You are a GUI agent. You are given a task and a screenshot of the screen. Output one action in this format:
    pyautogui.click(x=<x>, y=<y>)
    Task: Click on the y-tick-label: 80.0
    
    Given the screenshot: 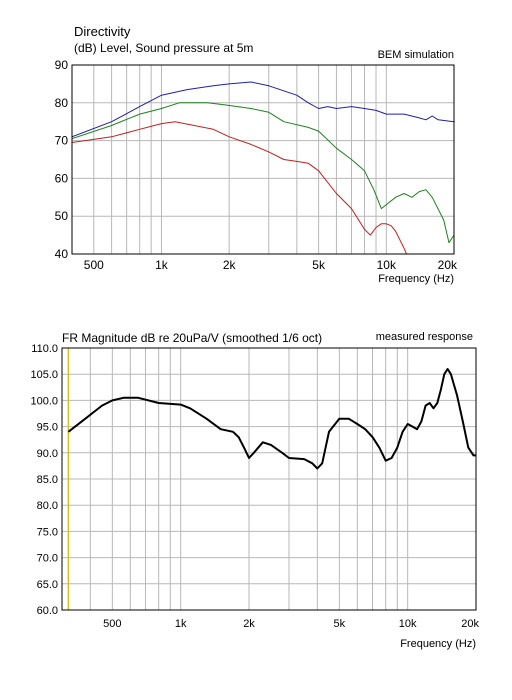 What is the action you would take?
    pyautogui.click(x=47, y=506)
    